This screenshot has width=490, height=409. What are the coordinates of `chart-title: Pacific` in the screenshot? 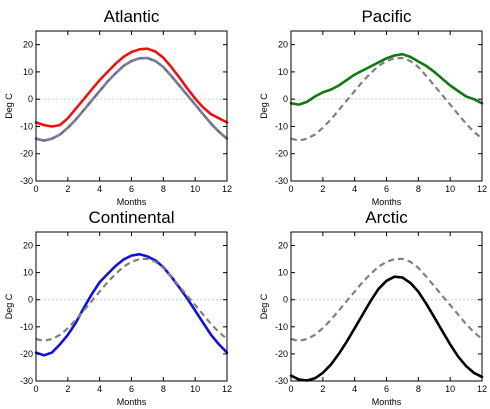 It's located at (386, 16).